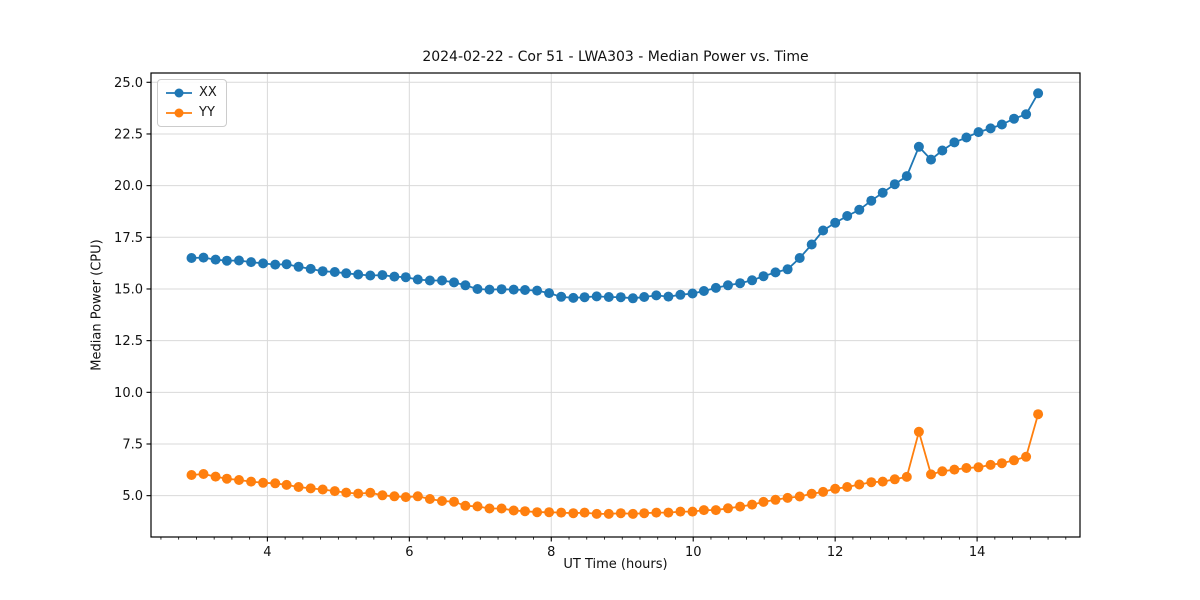 The width and height of the screenshot is (1200, 600). Describe the element at coordinates (128, 83) in the screenshot. I see `y-tick-label: 25.0` at that location.